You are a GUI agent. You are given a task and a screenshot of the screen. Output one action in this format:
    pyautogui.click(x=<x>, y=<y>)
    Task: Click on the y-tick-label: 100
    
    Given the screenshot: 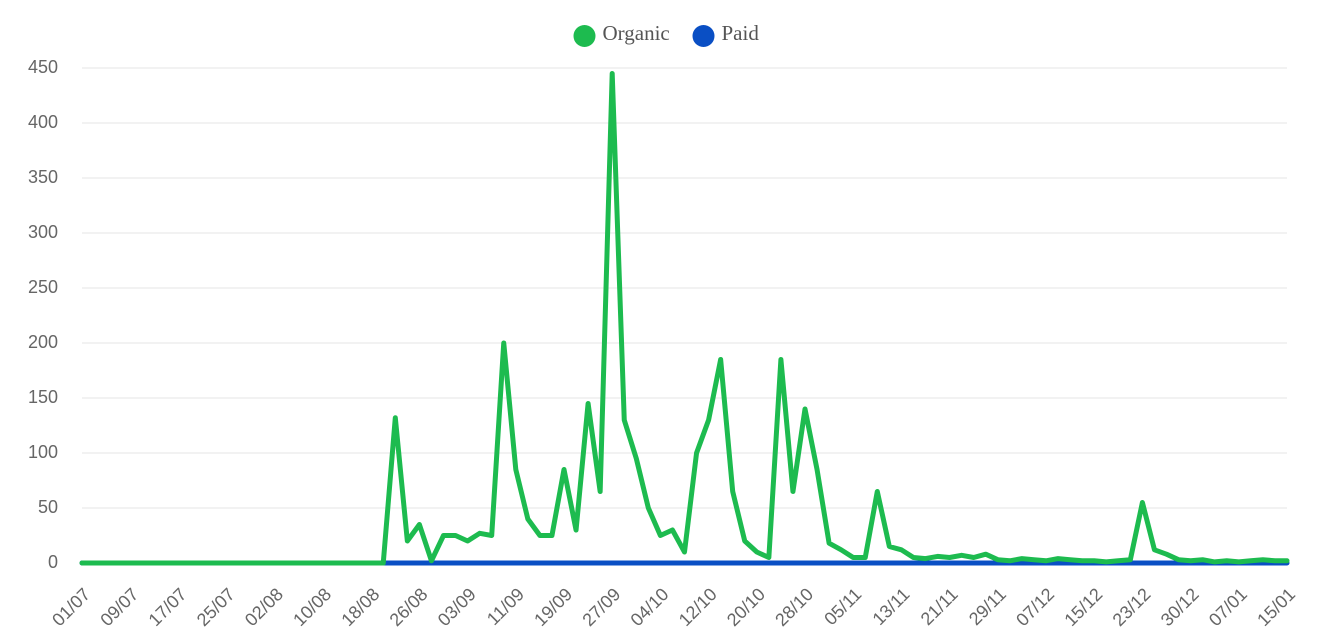 What is the action you would take?
    pyautogui.click(x=43, y=452)
    